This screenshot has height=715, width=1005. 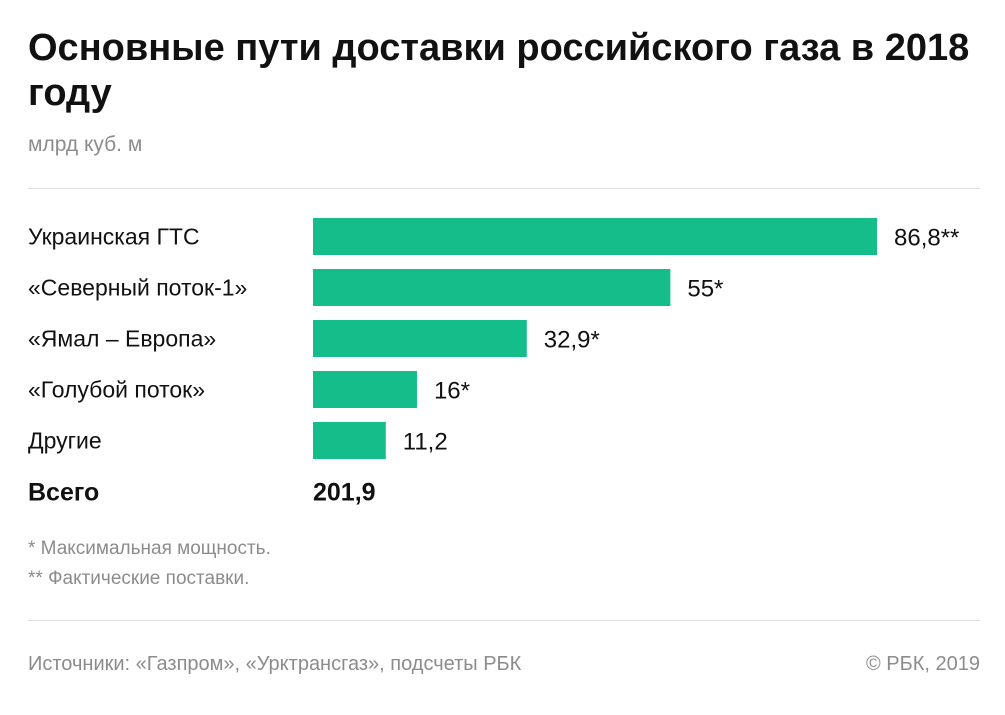 What do you see at coordinates (122, 339) in the screenshot?
I see `category-label: «Ямал – Европа»` at bounding box center [122, 339].